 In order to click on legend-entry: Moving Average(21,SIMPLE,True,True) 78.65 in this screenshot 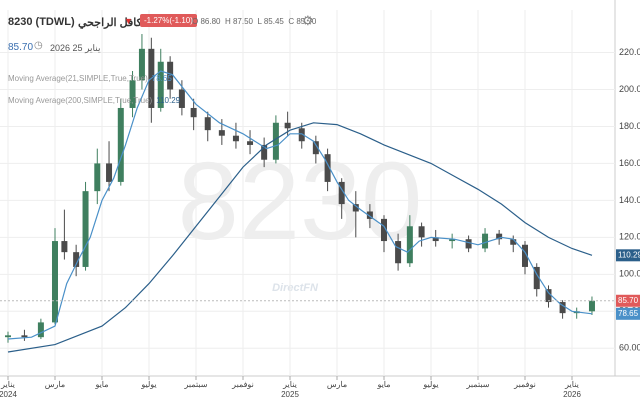, I will do `click(90, 78)`.